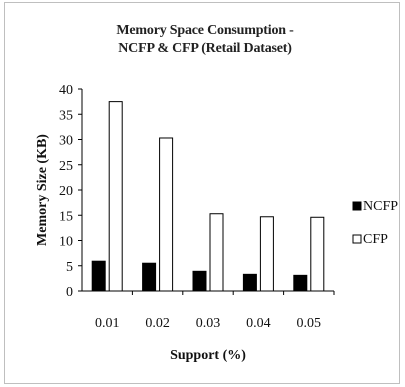 The width and height of the screenshot is (405, 387). What do you see at coordinates (66, 166) in the screenshot?
I see `y-tick-label: 25` at bounding box center [66, 166].